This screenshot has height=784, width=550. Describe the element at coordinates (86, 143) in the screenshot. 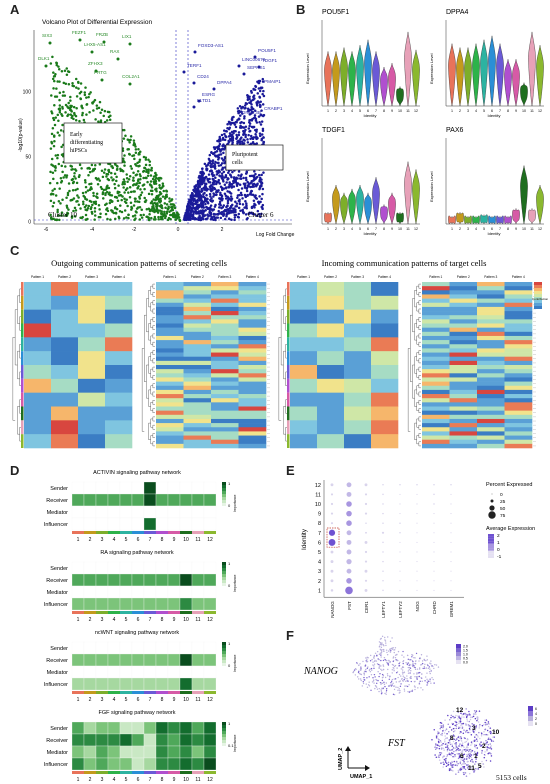

I see `box-early-label: Early differentiating hiPSCs` at that location.